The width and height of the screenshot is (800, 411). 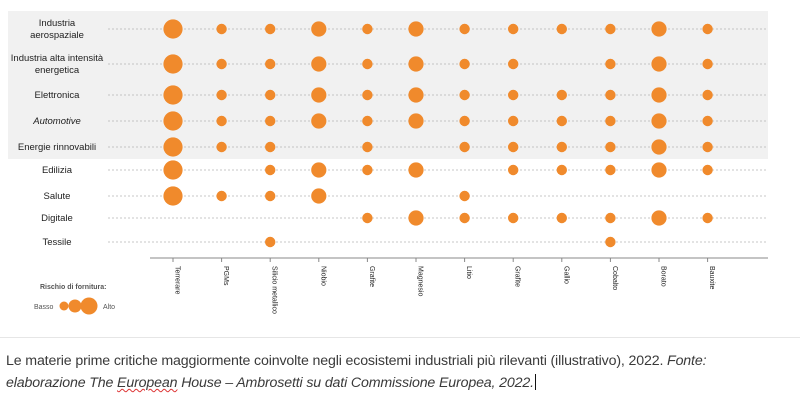 I want to click on column-label: Borato, so click(x=663, y=276).